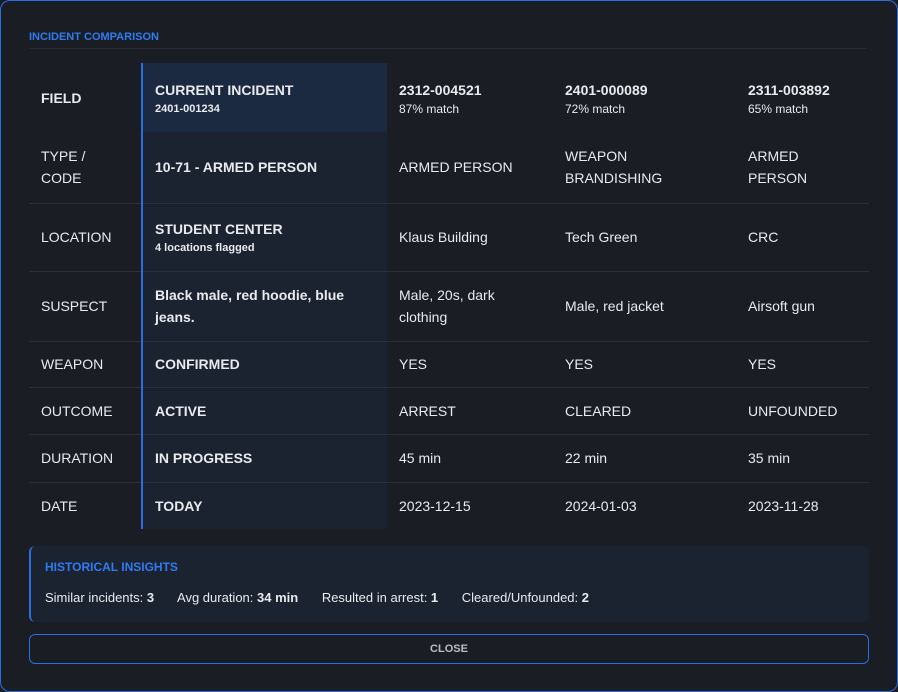 This screenshot has height=692, width=898. I want to click on comparison-value: Male, 20s, dark clothing, so click(470, 306).